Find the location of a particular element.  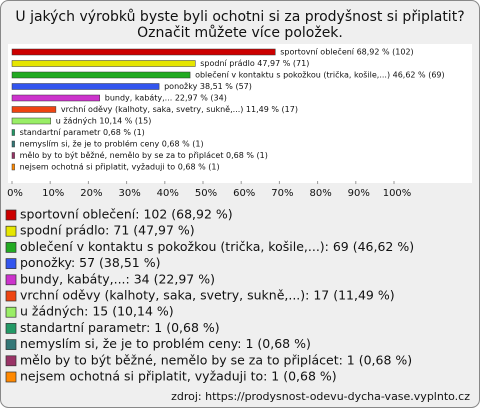

value-label: u žádných 10,14 % (15) is located at coordinates (104, 121).